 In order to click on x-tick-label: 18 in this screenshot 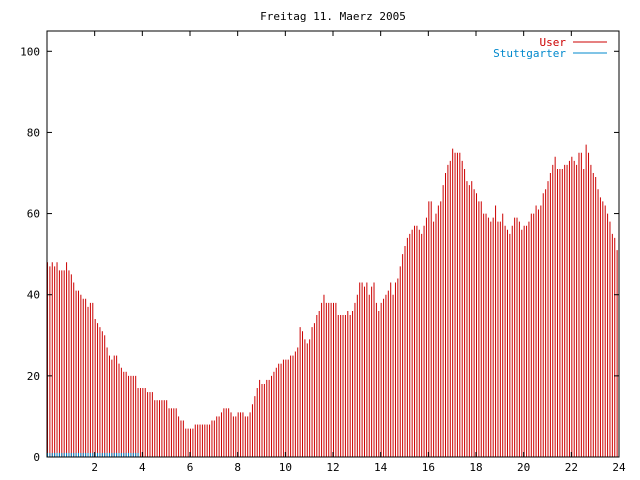, I will do `click(475, 467)`.